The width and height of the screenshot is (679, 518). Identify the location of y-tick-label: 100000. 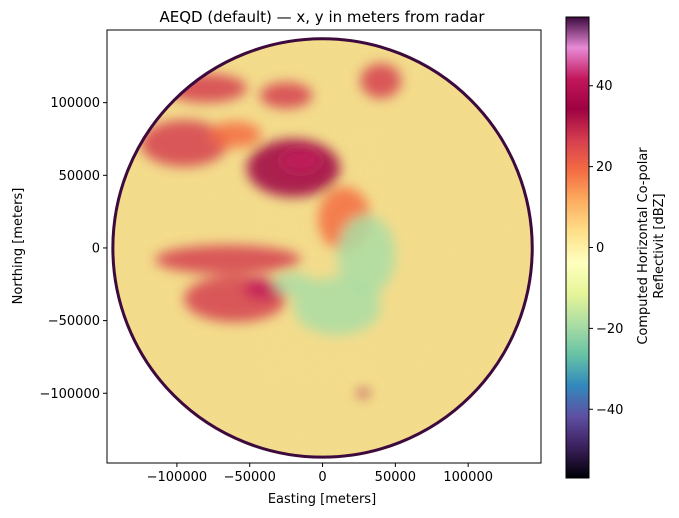
(75, 103).